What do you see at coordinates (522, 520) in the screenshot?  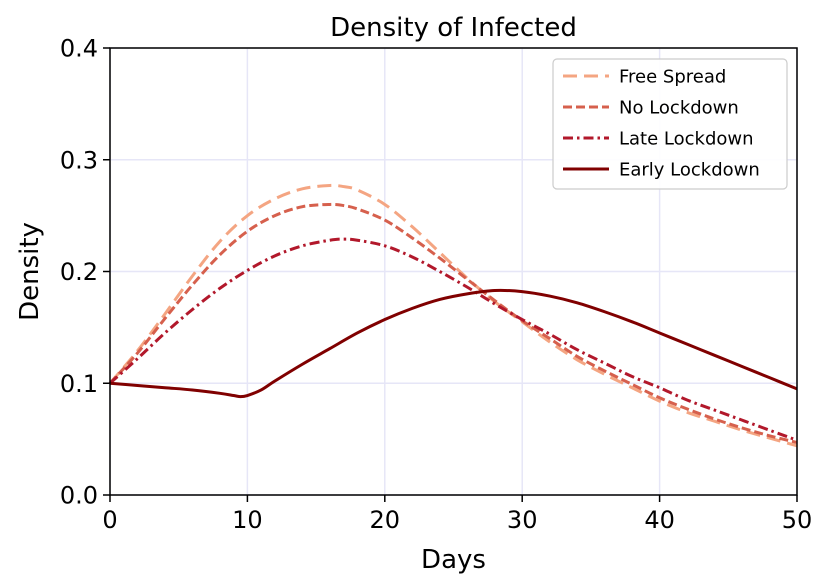 I see `x-tick-label: 30` at bounding box center [522, 520].